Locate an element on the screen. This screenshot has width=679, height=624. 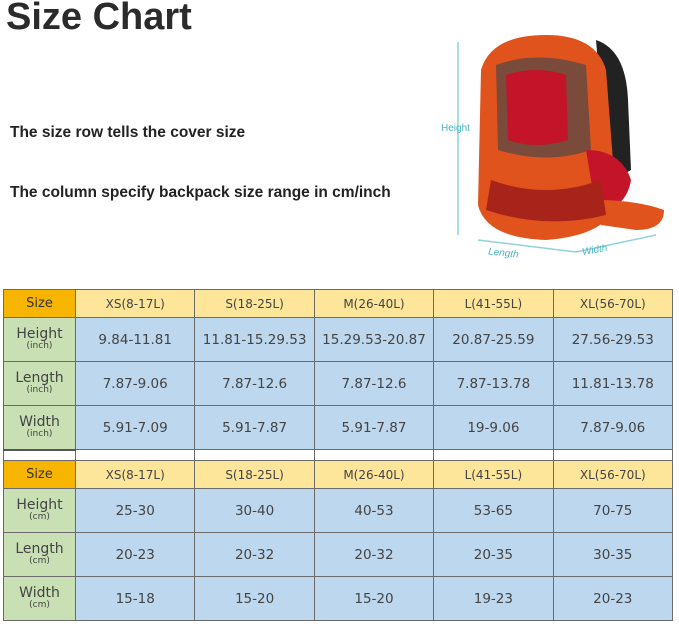
row-label: Width (cm) is located at coordinates (39, 598).